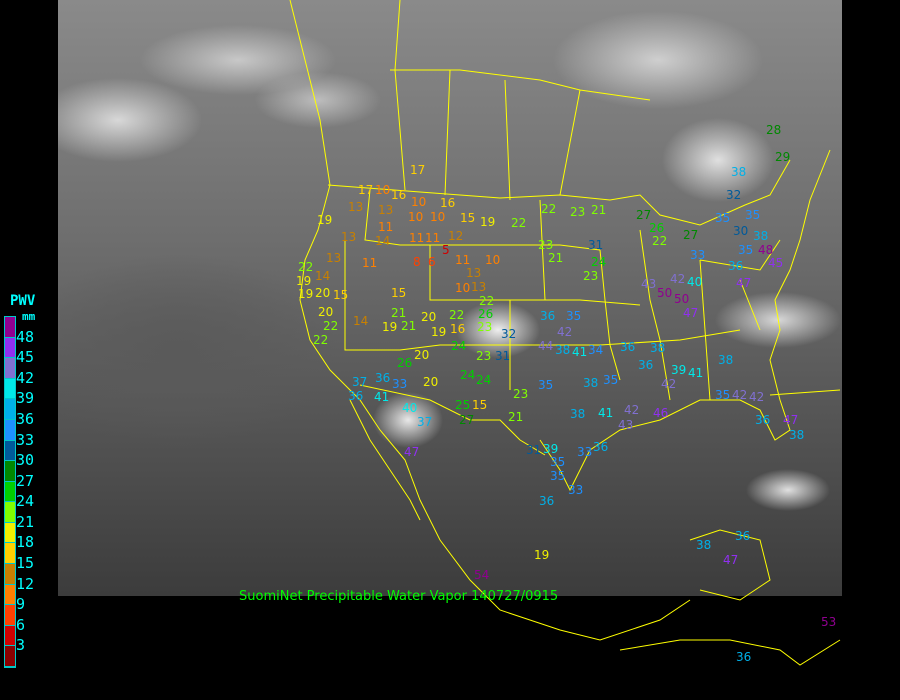  I want to click on color-scale-tick-label: 18, so click(25, 542).